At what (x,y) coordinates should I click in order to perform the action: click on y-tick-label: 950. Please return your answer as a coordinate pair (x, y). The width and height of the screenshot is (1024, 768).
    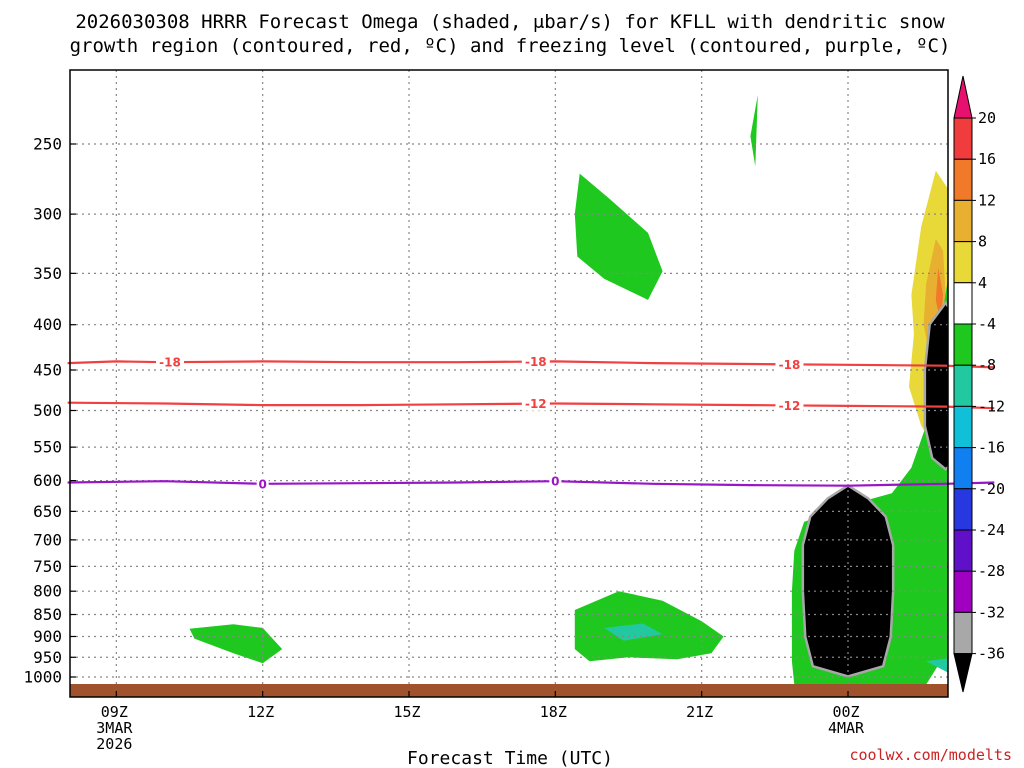
    Looking at the image, I should click on (47, 657).